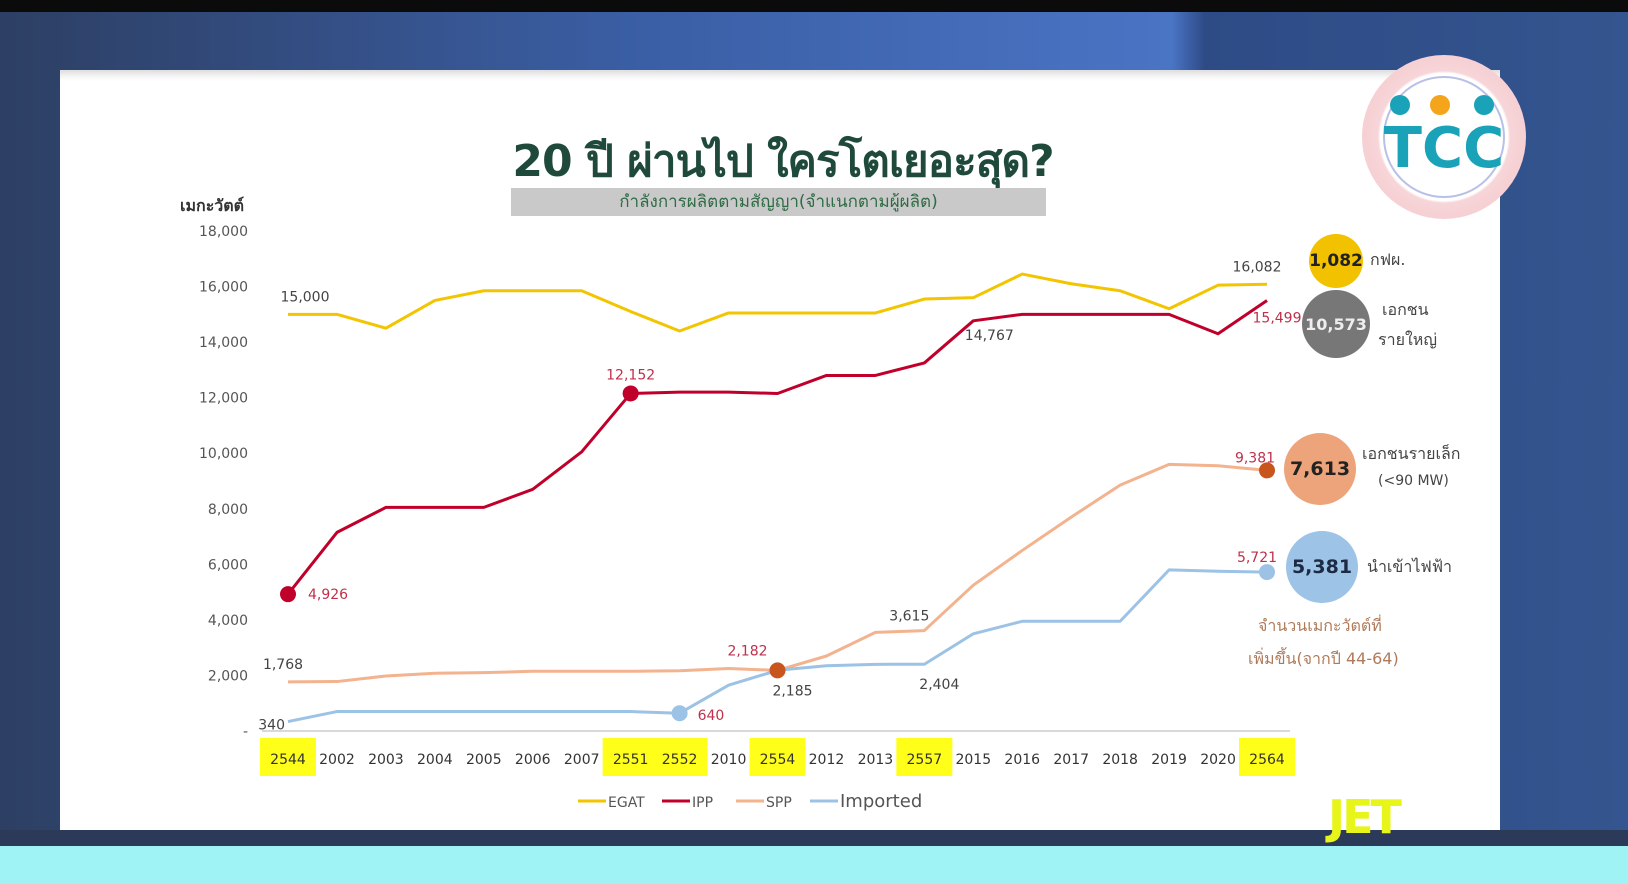  I want to click on data-label: 15,499, so click(1277, 318).